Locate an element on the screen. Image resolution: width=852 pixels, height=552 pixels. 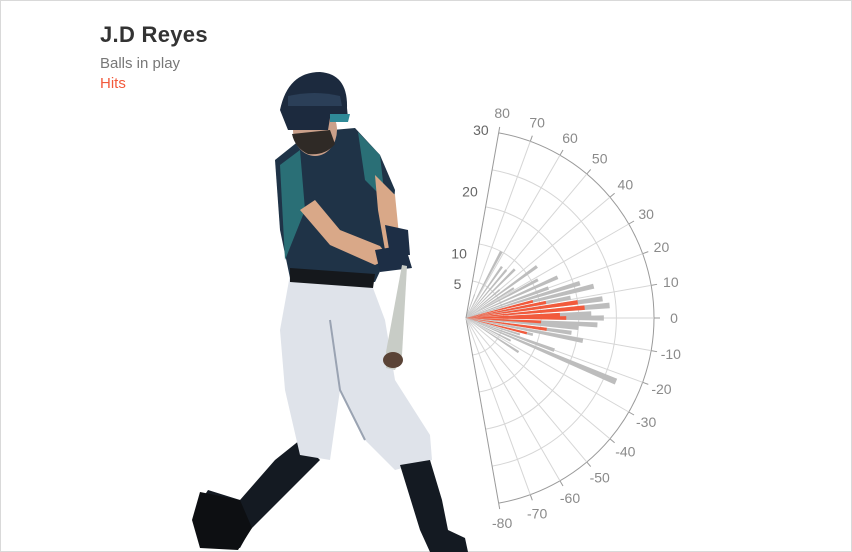
player-name: J.D Reyes is located at coordinates (154, 34).